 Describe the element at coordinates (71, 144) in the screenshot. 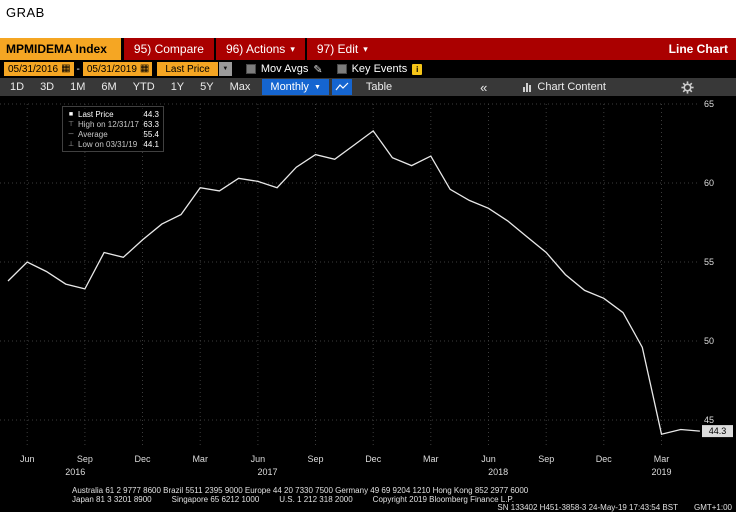

I see `low-marker-icon` at that location.